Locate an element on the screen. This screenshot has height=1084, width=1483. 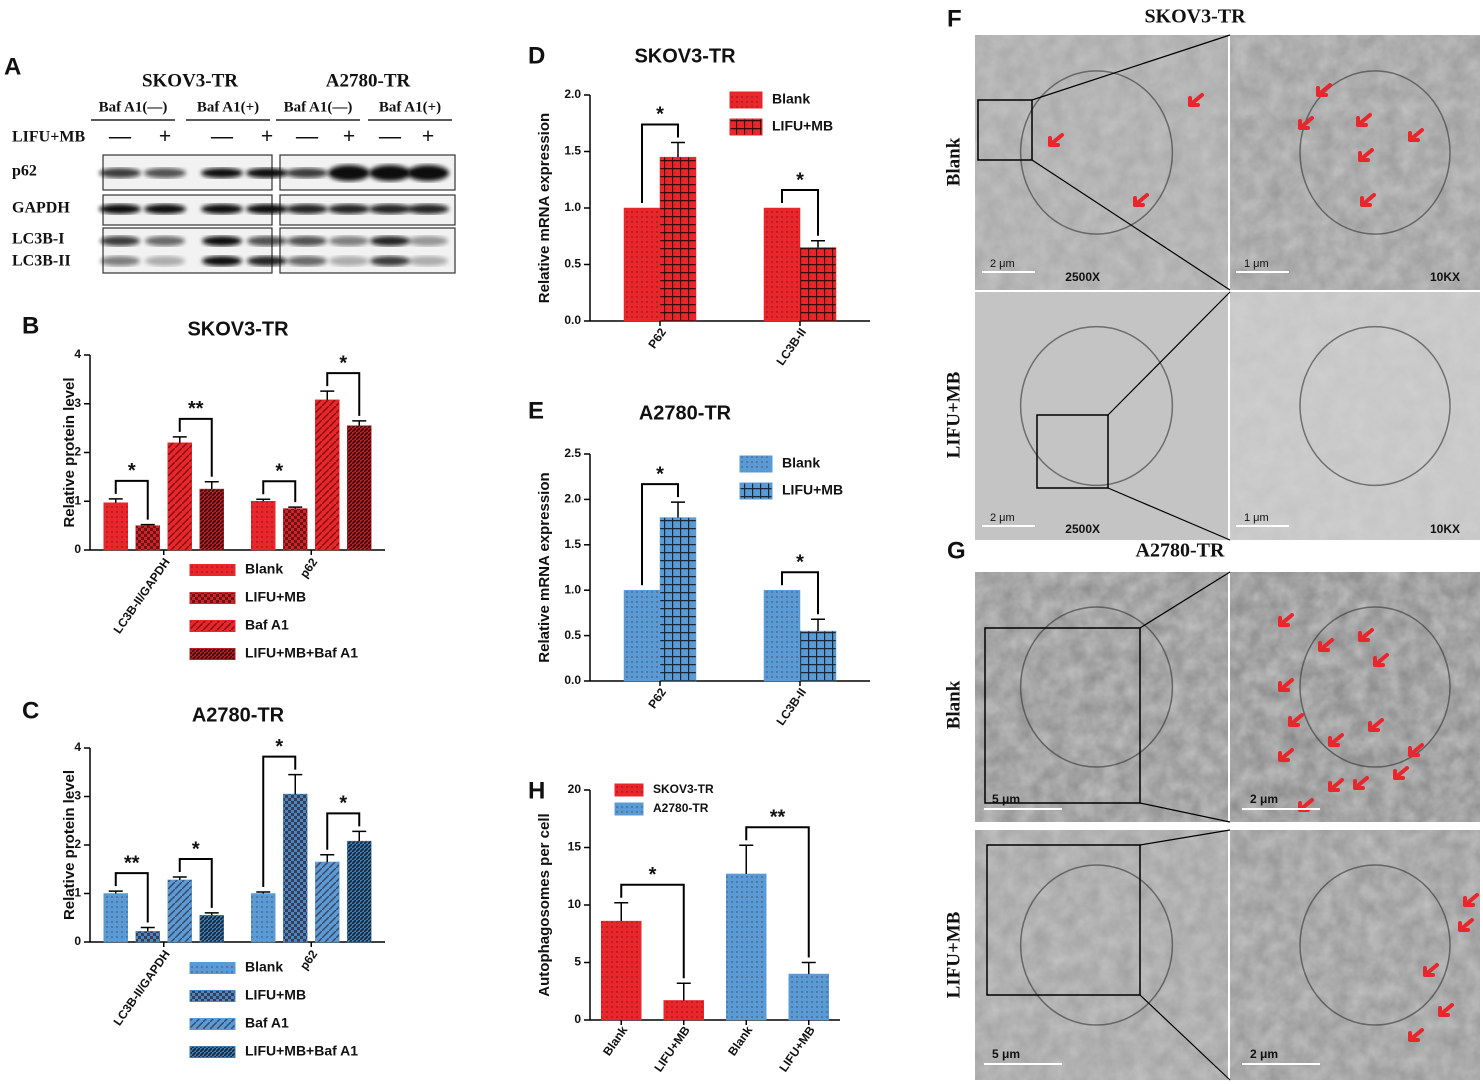
y-axis-label: Relative mRNA expression is located at coordinates (544, 208).